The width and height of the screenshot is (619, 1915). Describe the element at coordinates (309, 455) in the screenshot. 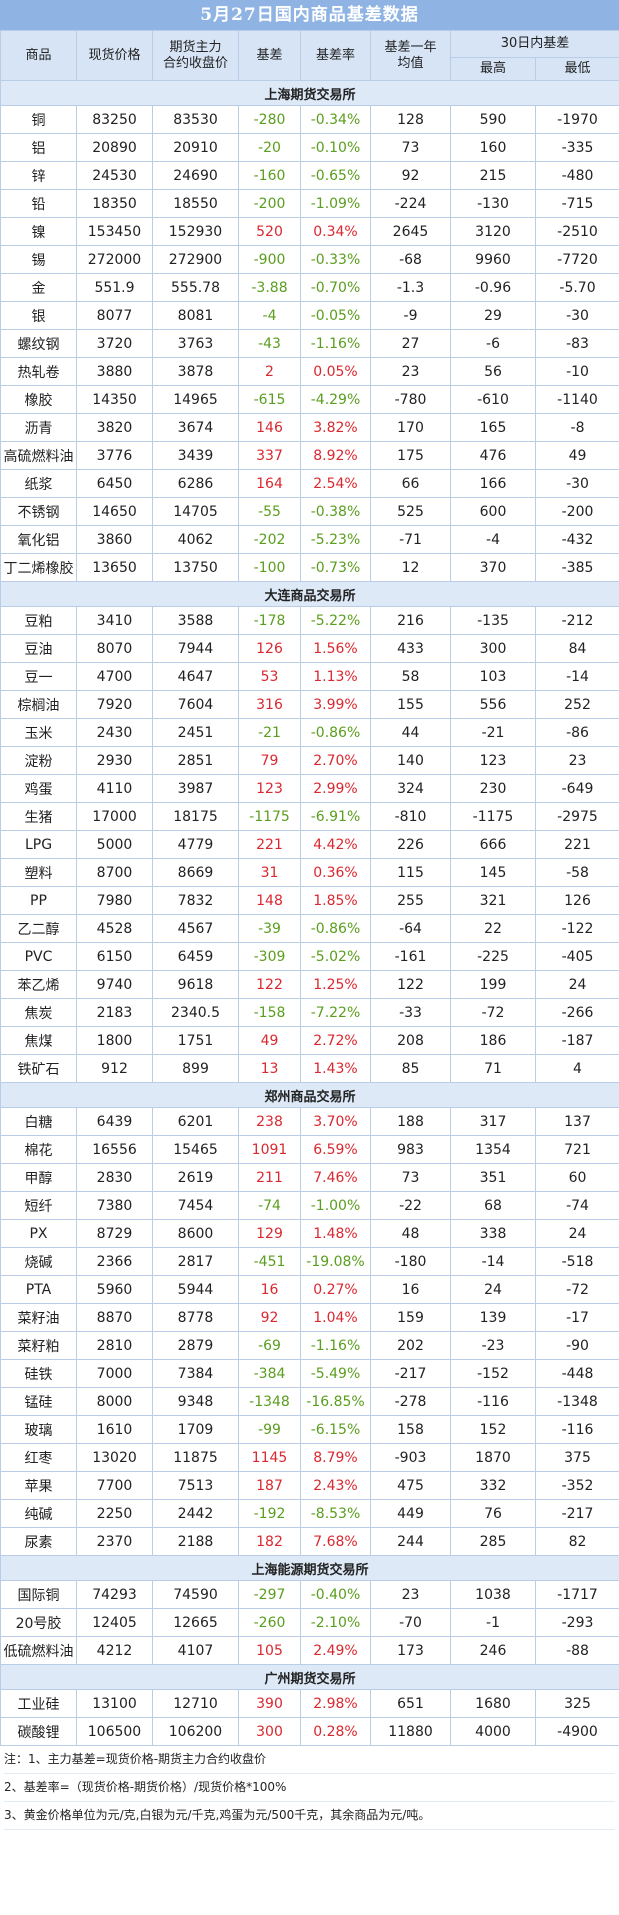

I see `table-row: 高硫燃料油 3776 3439 337 8.92% 175 476 49` at that location.